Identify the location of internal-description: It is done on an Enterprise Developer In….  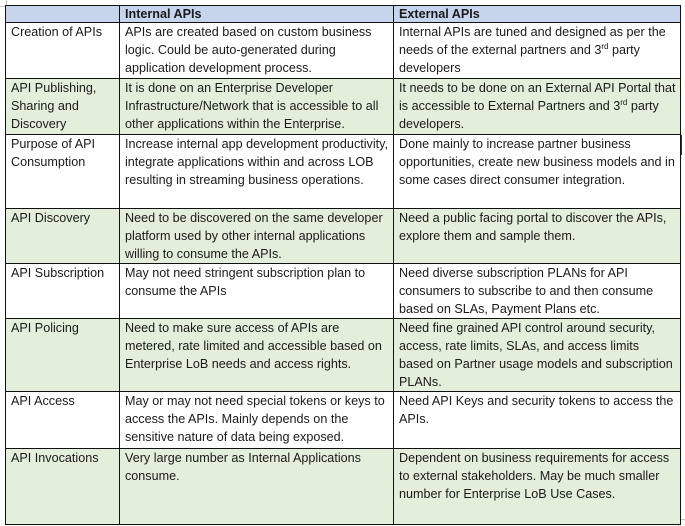
(252, 106).